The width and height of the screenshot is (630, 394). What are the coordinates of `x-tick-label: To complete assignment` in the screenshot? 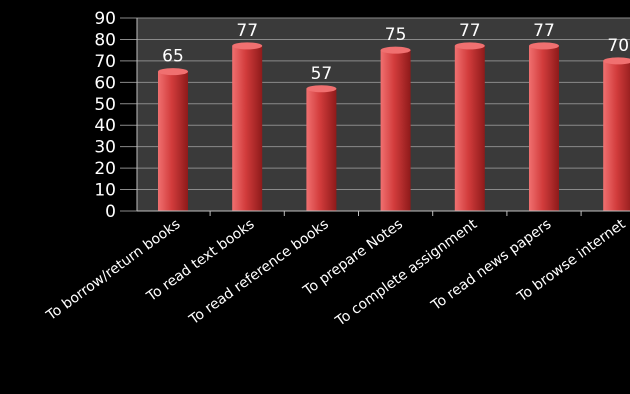 It's located at (406, 273).